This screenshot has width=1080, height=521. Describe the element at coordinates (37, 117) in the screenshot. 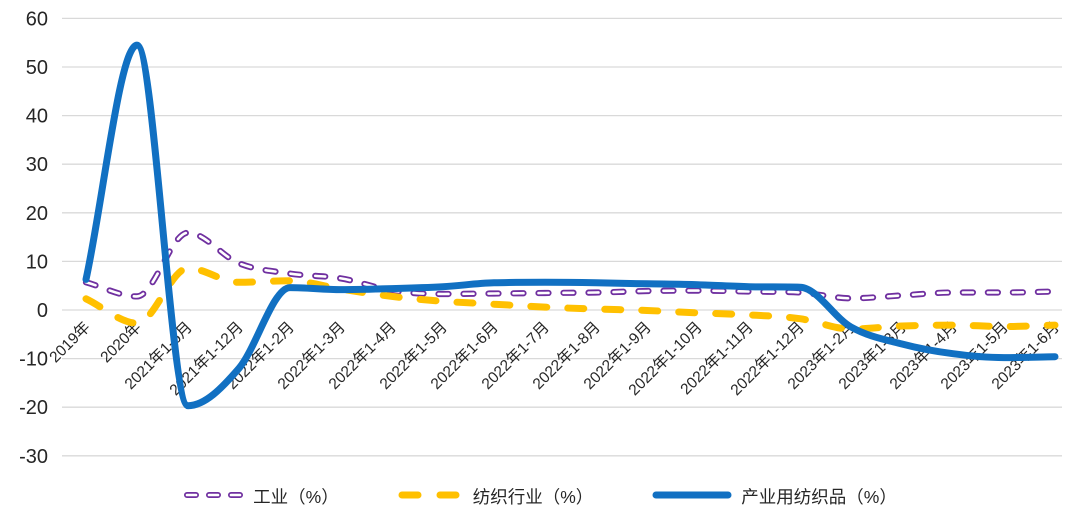

I see `y-tick-label: 40` at that location.